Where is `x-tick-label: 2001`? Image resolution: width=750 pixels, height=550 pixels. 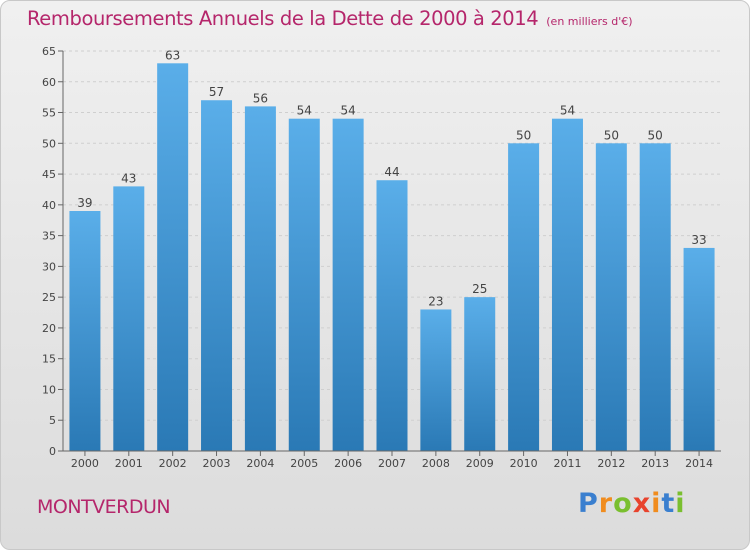 x-tick-label: 2001 is located at coordinates (129, 463).